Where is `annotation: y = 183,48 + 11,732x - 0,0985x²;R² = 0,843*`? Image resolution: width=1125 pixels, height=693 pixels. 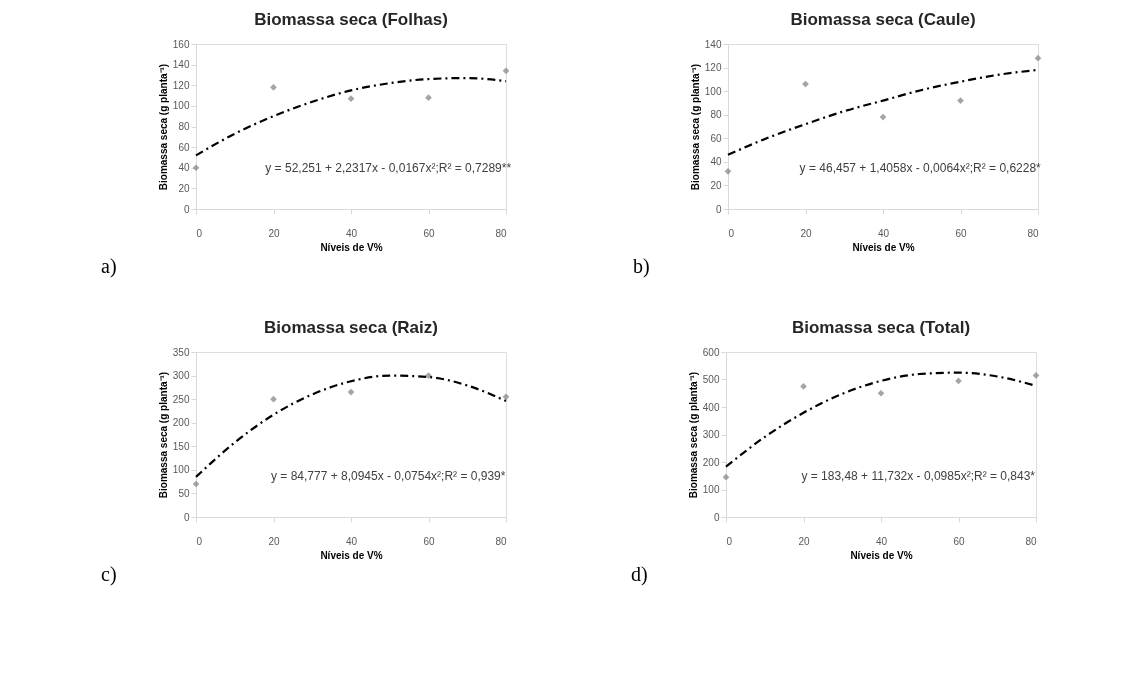 annotation: y = 183,48 + 11,732x - 0,0985x²;R² = 0,843* is located at coordinates (918, 475).